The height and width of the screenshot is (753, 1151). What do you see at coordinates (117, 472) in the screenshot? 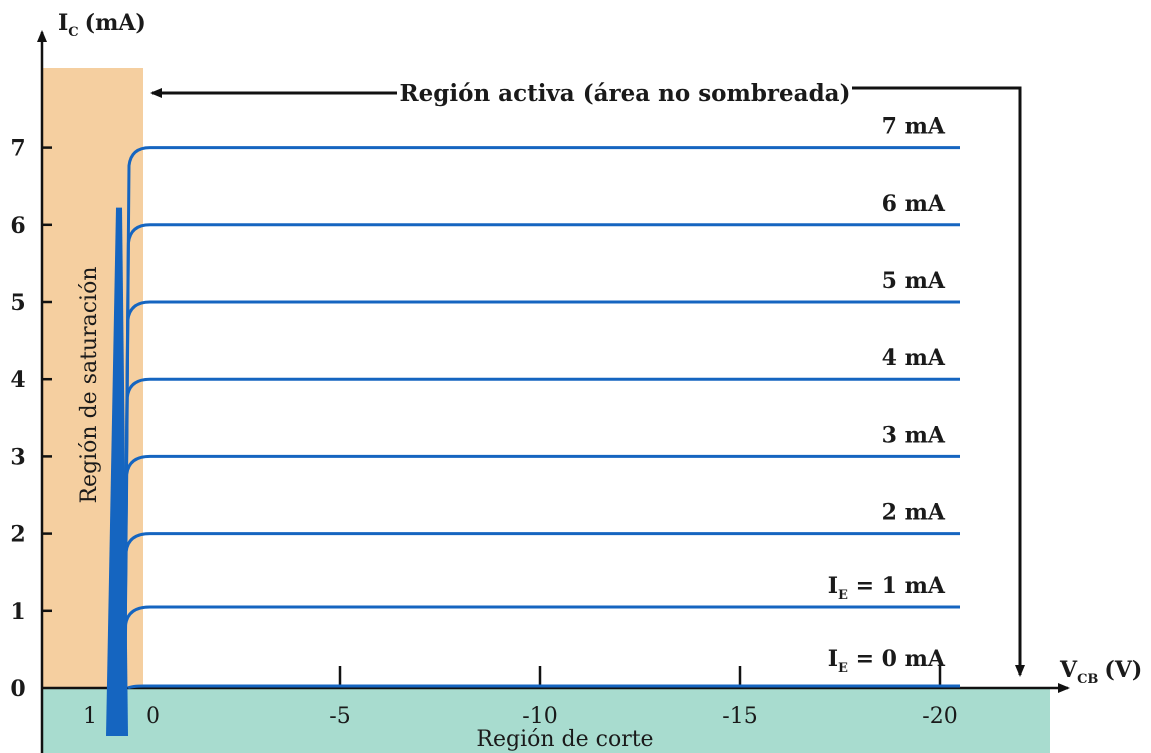
I see `saturation-curve-bundle` at bounding box center [117, 472].